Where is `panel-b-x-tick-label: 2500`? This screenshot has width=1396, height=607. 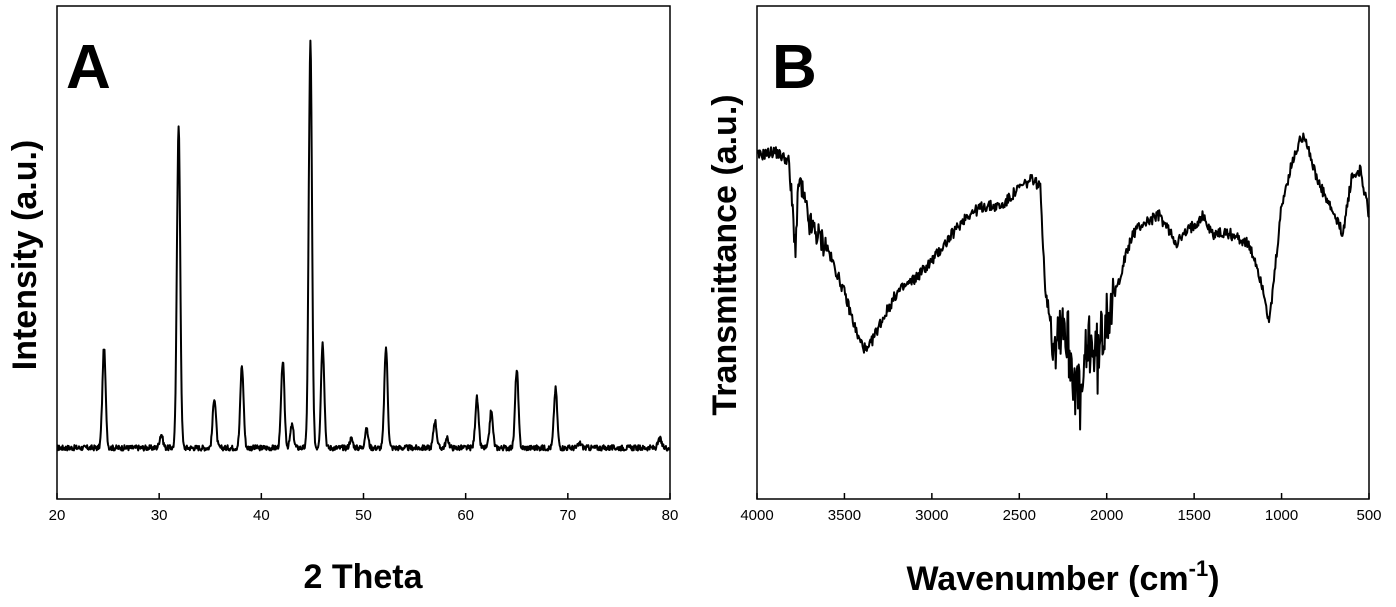
panel-b-x-tick-label: 2500 is located at coordinates (1019, 515).